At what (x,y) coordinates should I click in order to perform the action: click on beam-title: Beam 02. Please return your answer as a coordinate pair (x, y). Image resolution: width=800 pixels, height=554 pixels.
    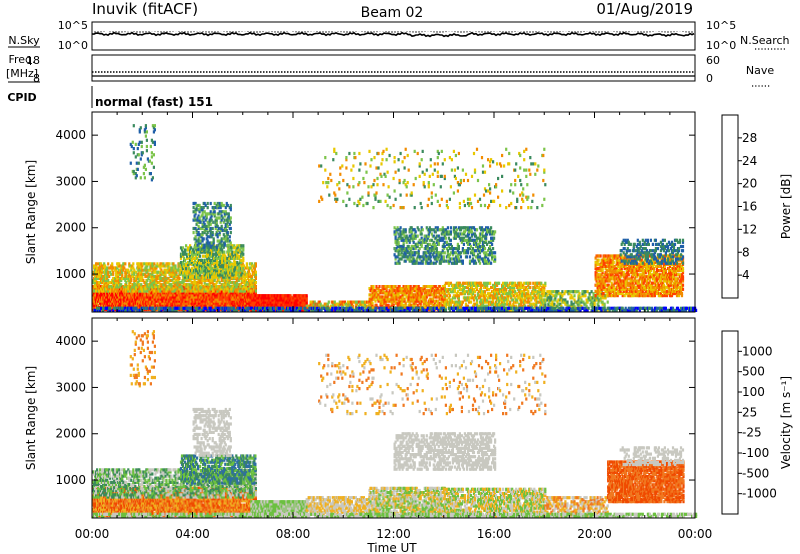
    Looking at the image, I should click on (392, 13).